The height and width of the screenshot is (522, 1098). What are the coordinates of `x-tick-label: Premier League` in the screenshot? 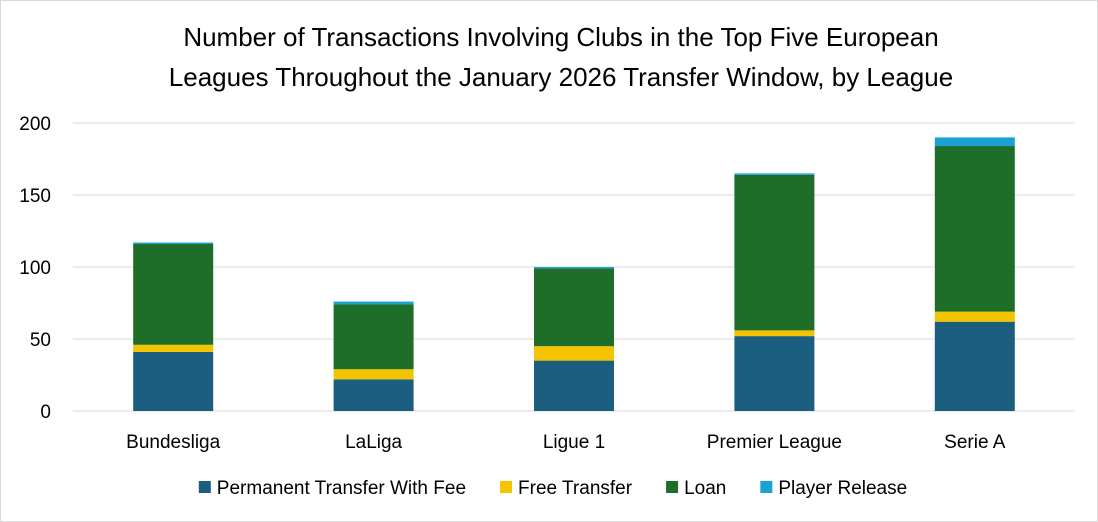 It's located at (774, 442).